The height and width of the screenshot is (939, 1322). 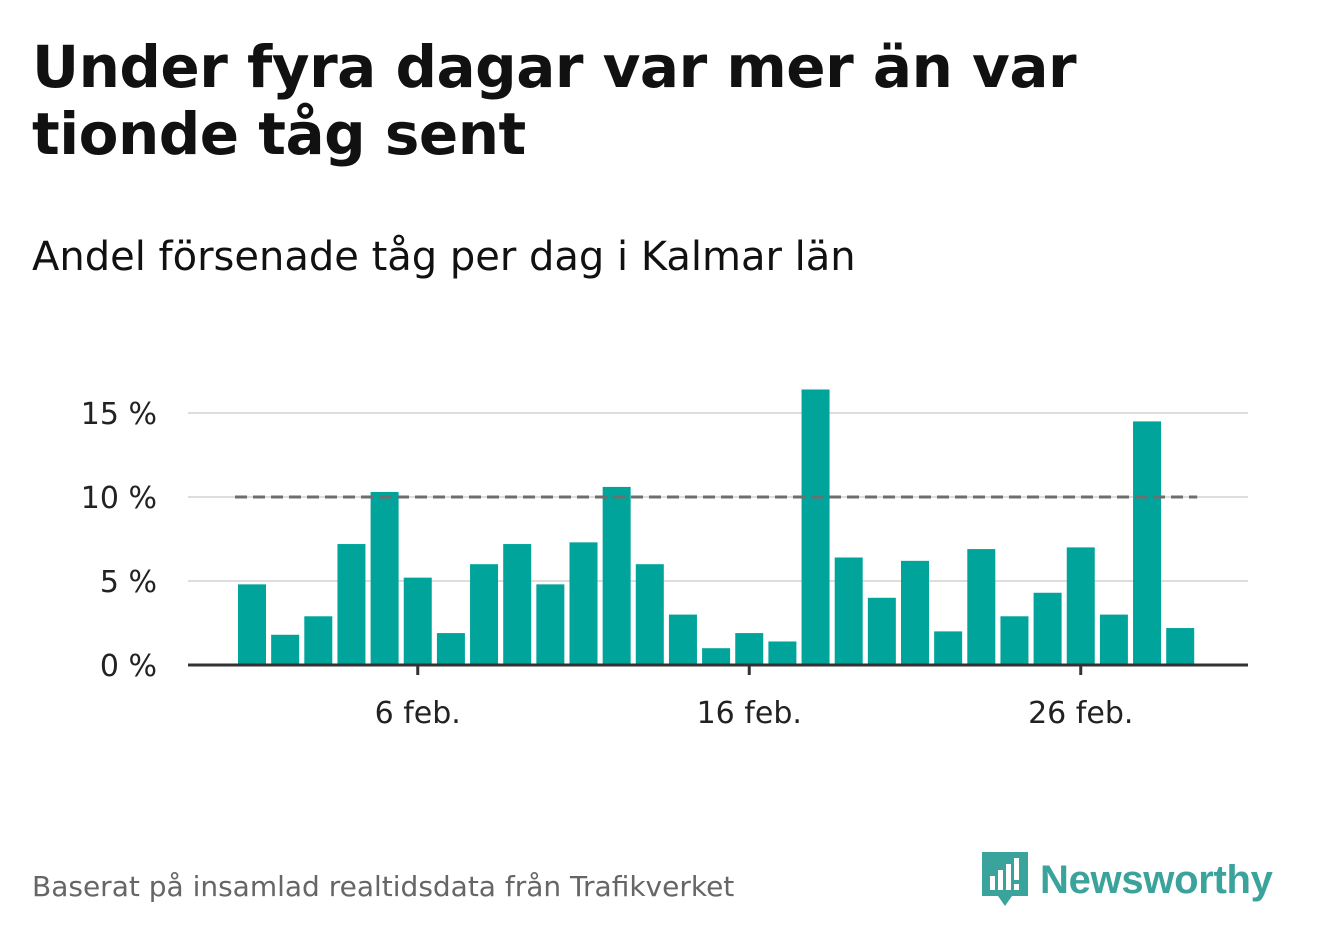 What do you see at coordinates (119, 498) in the screenshot?
I see `y-tick-label: 10 %` at bounding box center [119, 498].